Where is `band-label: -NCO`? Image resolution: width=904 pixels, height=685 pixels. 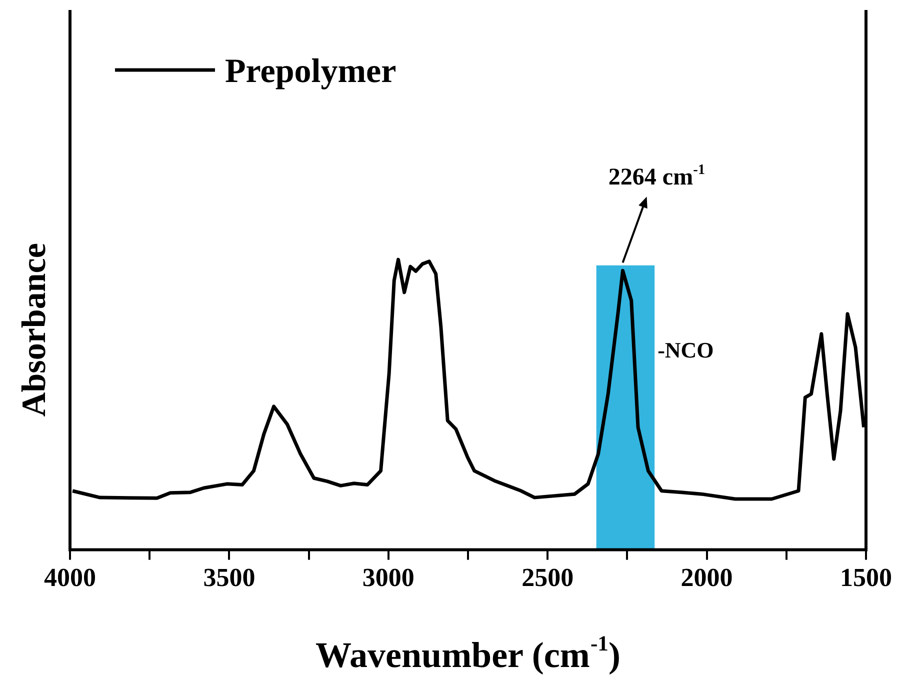
band-label: -NCO is located at coordinates (686, 350).